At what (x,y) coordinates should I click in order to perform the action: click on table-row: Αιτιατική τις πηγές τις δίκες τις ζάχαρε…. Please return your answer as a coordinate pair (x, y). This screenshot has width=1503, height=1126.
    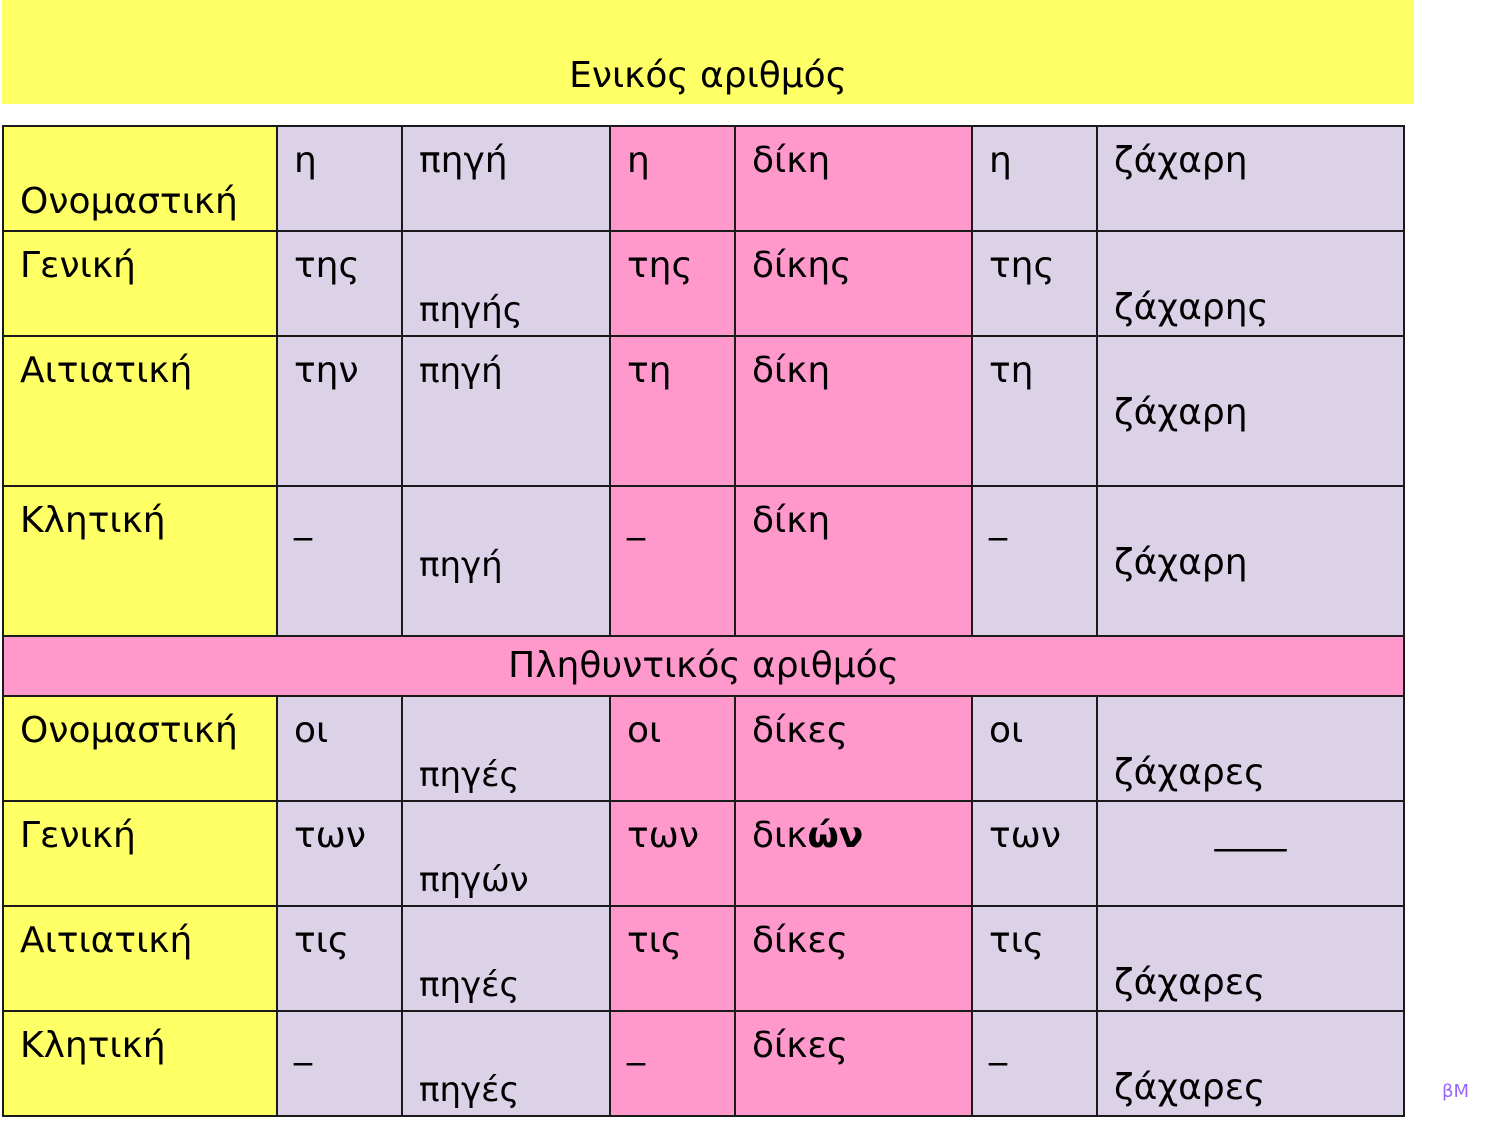
    Looking at the image, I should click on (703, 958).